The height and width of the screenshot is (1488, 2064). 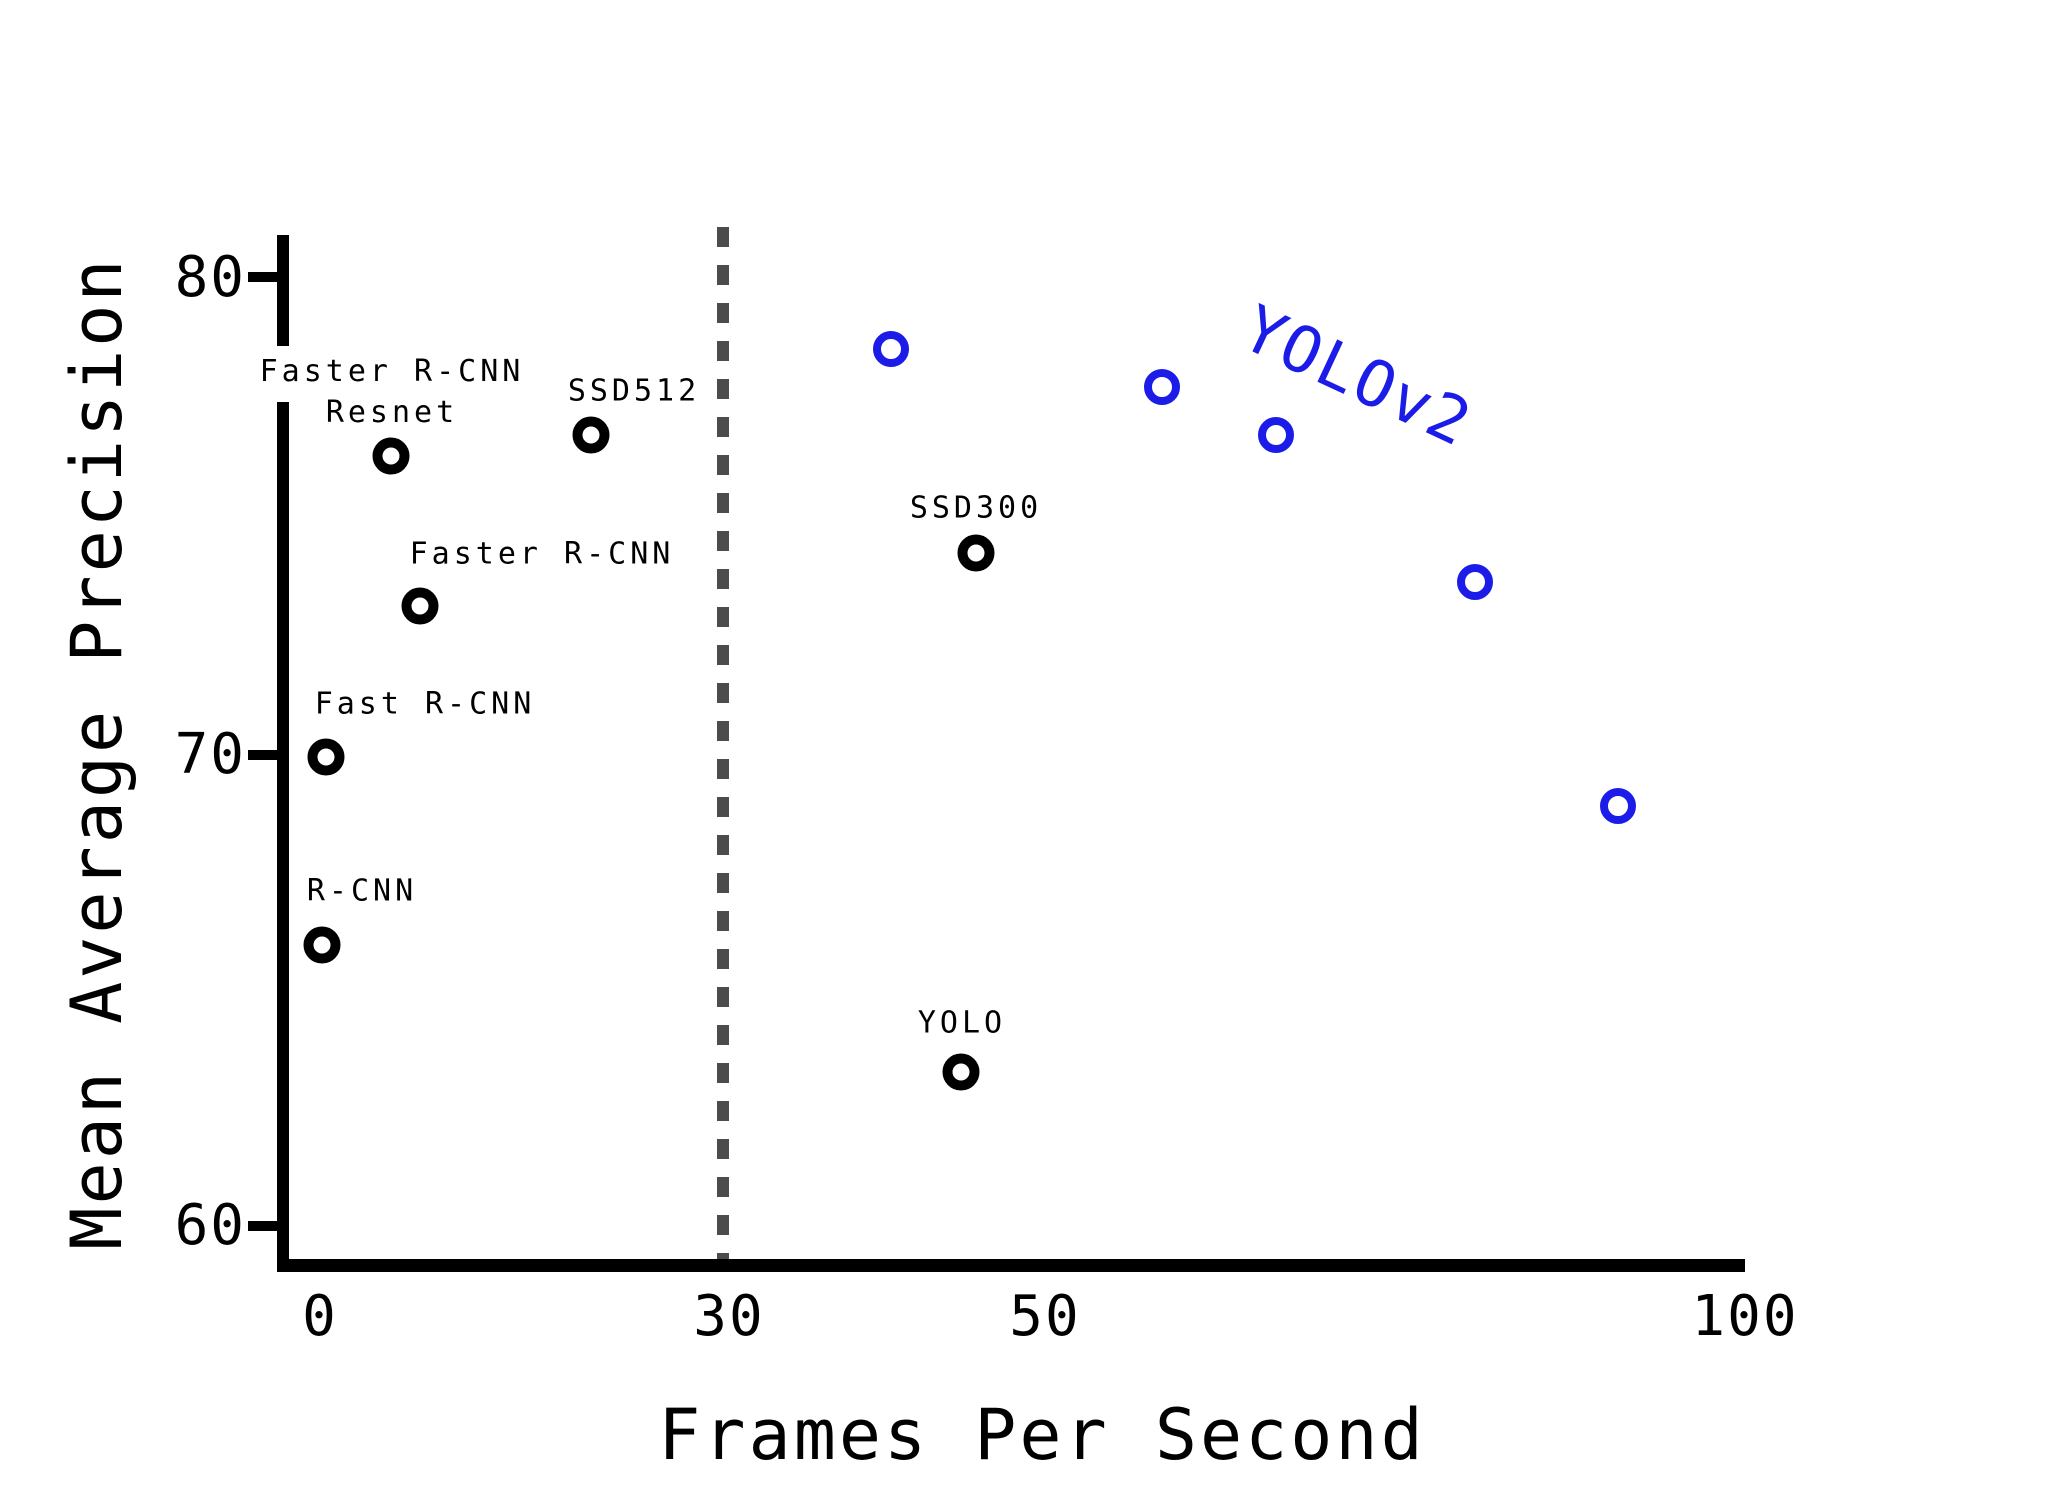 What do you see at coordinates (326, 757) in the screenshot?
I see `data-point-fast-r-cnn` at bounding box center [326, 757].